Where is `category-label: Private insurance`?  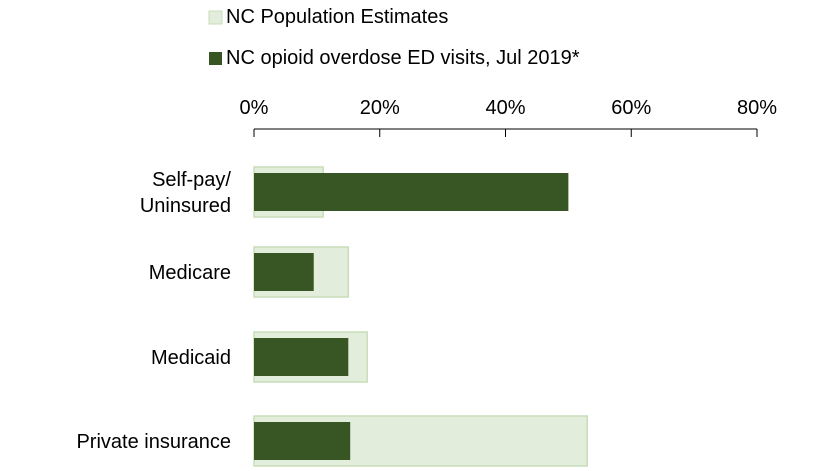
category-label: Private insurance is located at coordinates (153, 442).